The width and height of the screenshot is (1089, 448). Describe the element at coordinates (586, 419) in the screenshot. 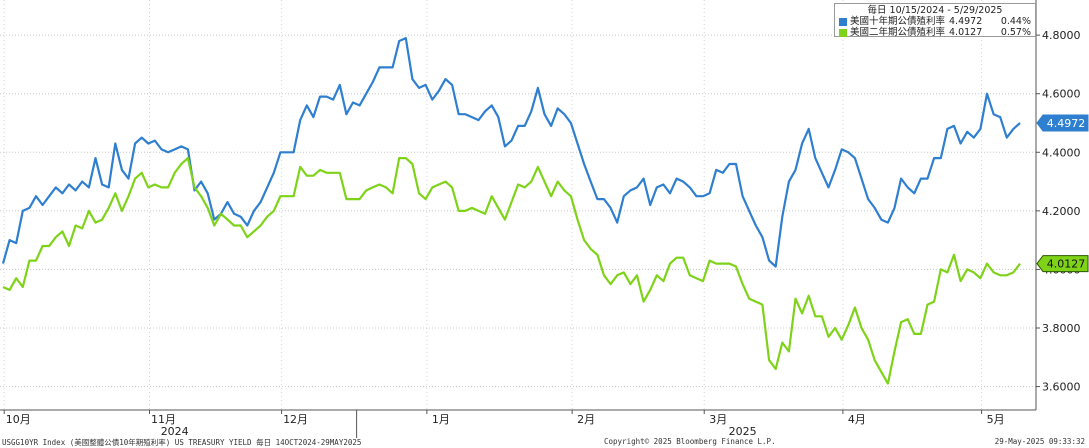

I see `month-label: 2月` at that location.